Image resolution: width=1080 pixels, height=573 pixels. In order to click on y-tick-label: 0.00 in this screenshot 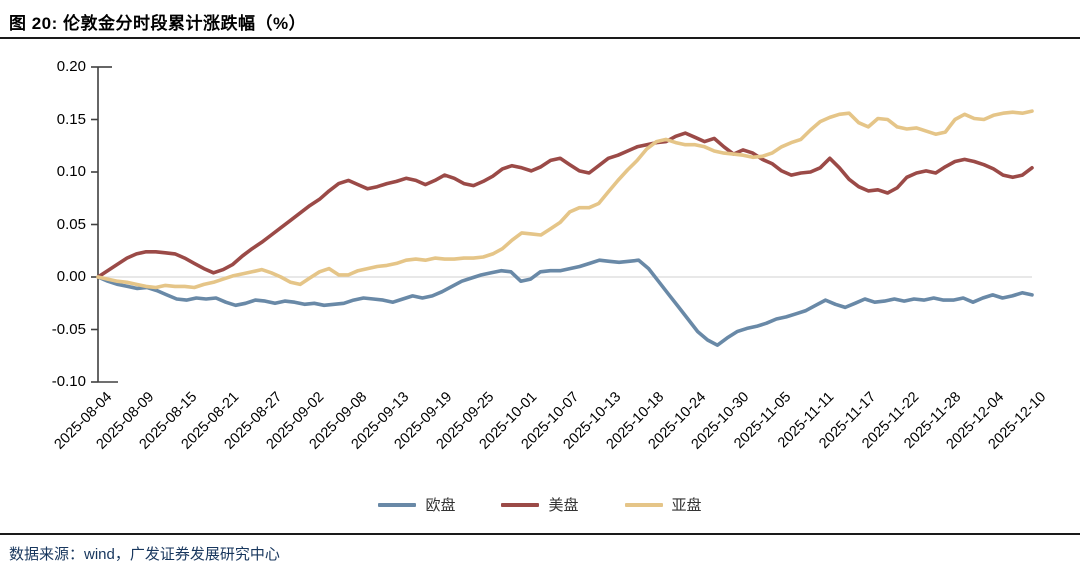, I will do `click(71, 276)`.